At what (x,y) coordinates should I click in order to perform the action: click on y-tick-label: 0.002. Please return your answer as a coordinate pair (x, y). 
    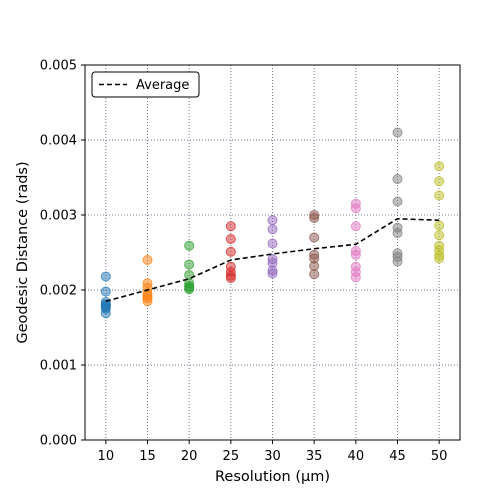
    Looking at the image, I should click on (58, 291).